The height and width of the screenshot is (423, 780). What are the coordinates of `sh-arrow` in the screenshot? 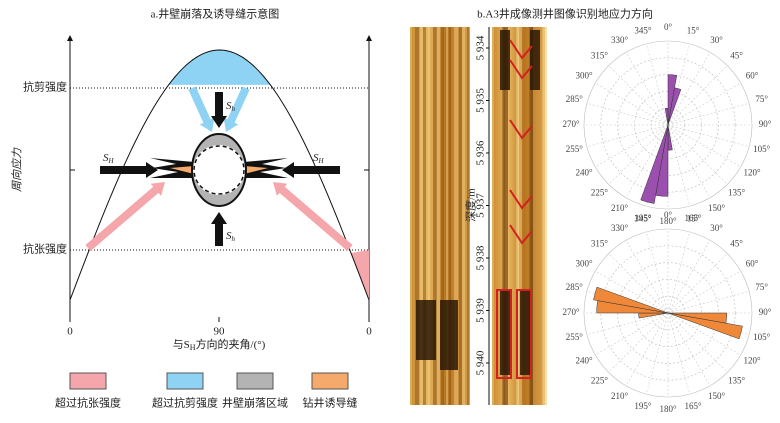 It's located at (129, 170).